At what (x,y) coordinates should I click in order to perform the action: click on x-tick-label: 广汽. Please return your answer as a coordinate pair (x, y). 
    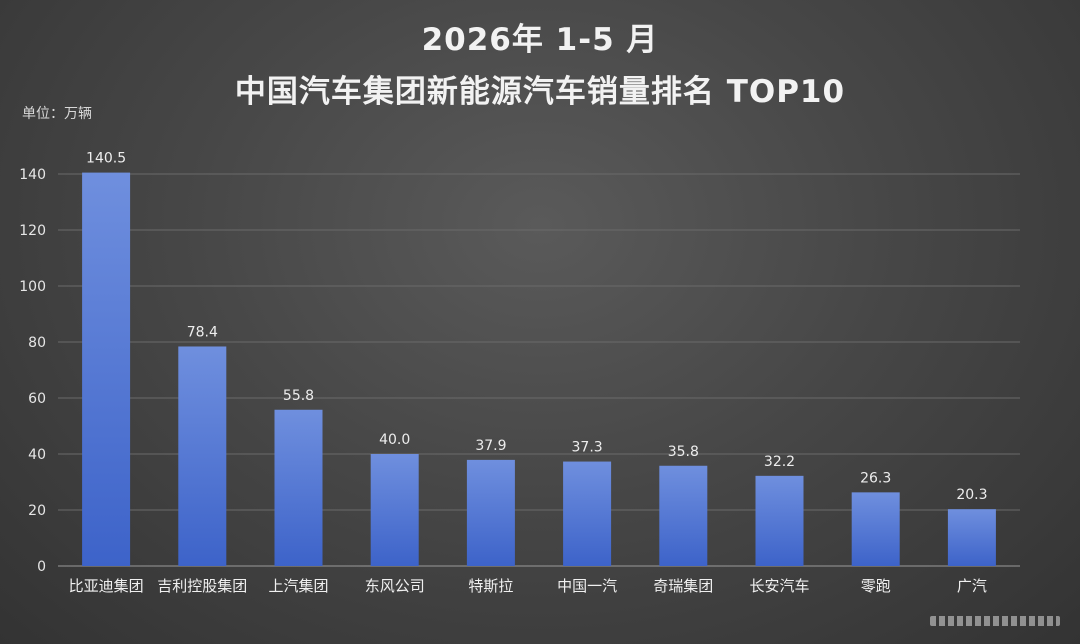
    Looking at the image, I should click on (972, 586).